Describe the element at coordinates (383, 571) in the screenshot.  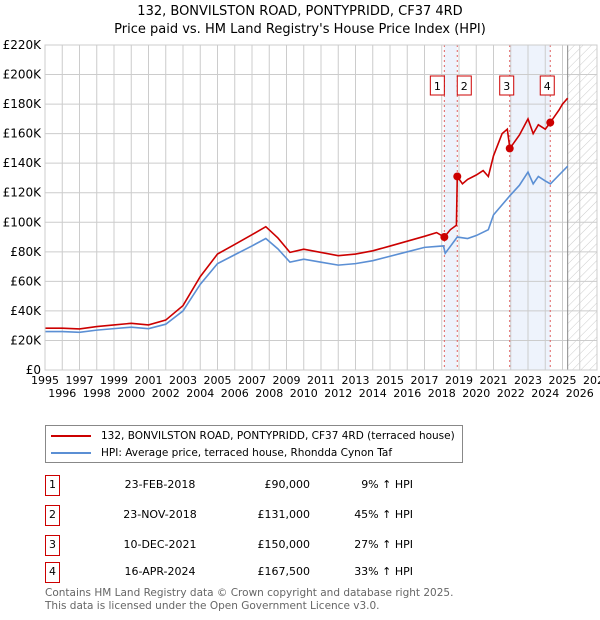
I see `sale-hpi: 33% ↑ HPI` at that location.